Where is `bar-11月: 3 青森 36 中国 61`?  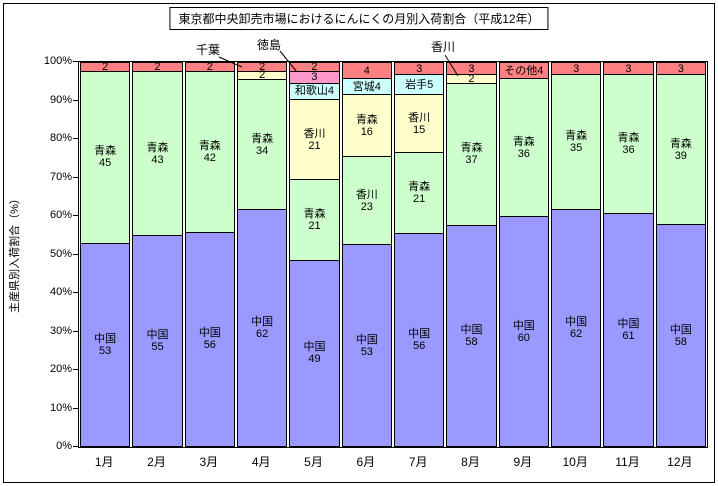
bar-11月: 3 青森 36 中国 61 is located at coordinates (628, 254).